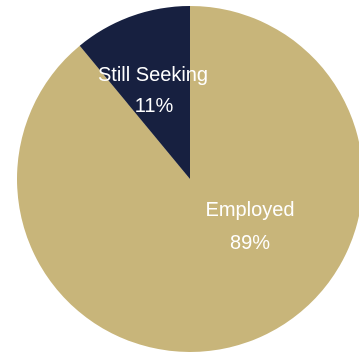 This screenshot has width=359, height=352. I want to click on slice-label-still-seeking-percent: 11%, so click(154, 106).